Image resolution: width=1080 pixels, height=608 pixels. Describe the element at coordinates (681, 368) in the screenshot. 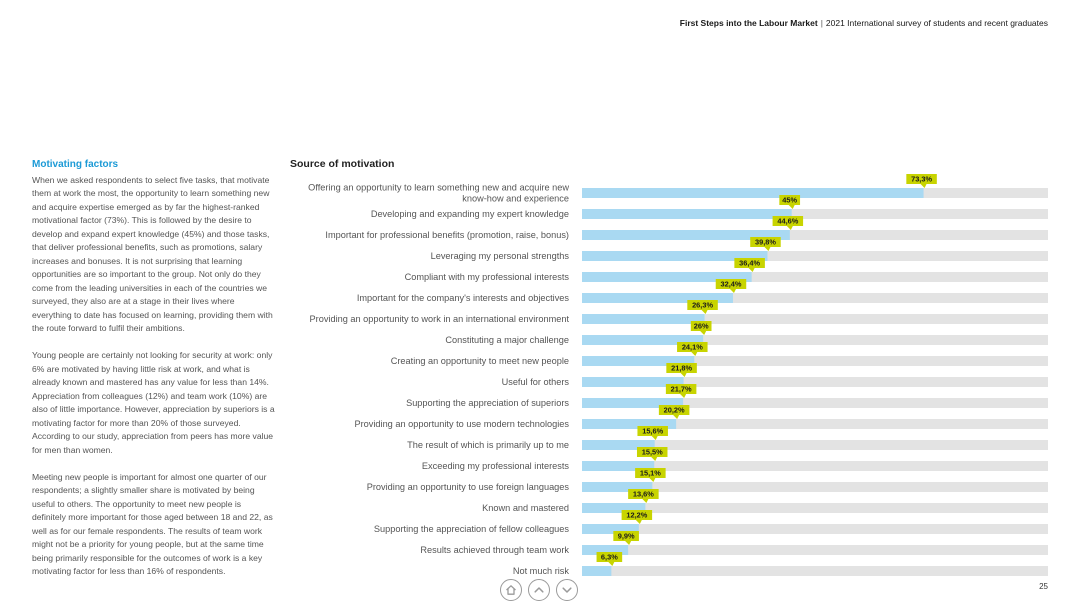

I see `value-label: 21,8%` at that location.